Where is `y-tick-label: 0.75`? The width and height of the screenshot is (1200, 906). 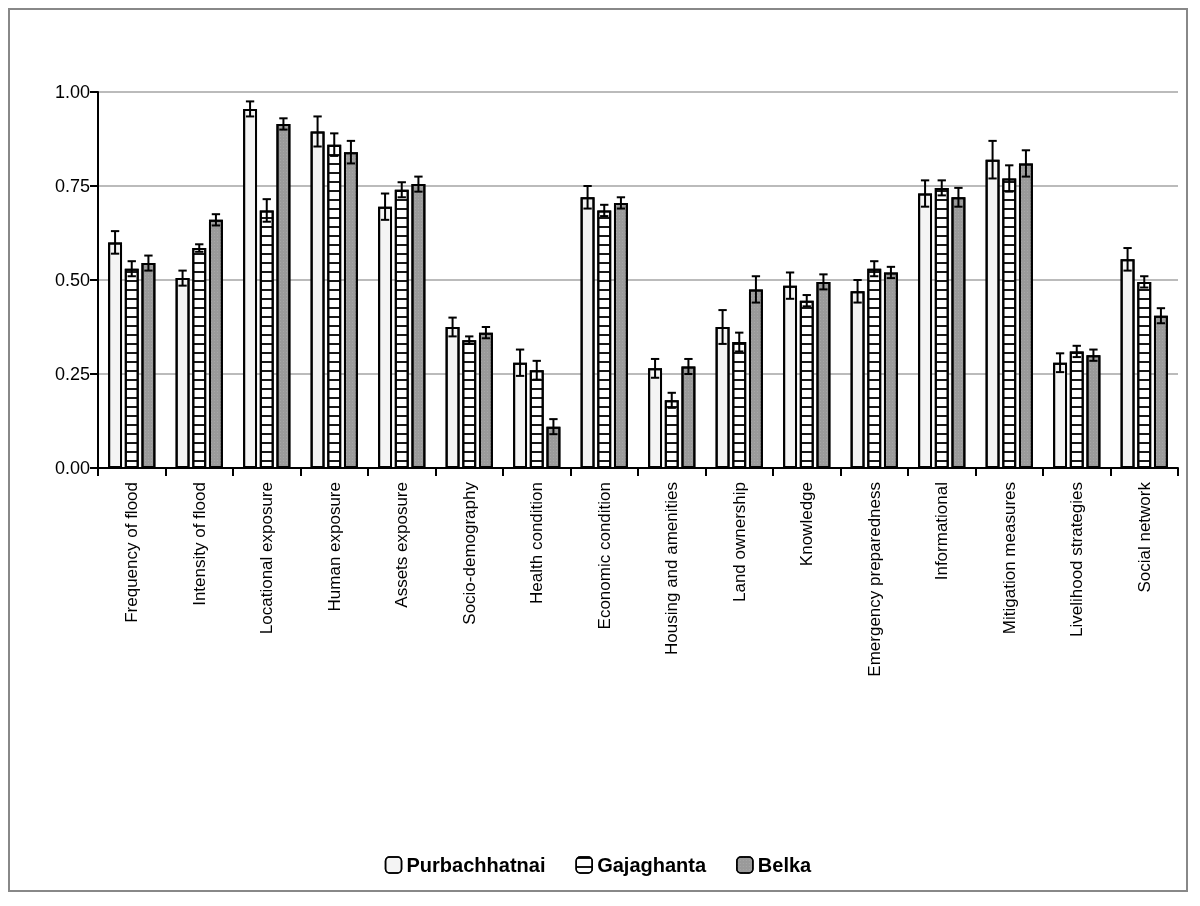
y-tick-label: 0.75 is located at coordinates (72, 186).